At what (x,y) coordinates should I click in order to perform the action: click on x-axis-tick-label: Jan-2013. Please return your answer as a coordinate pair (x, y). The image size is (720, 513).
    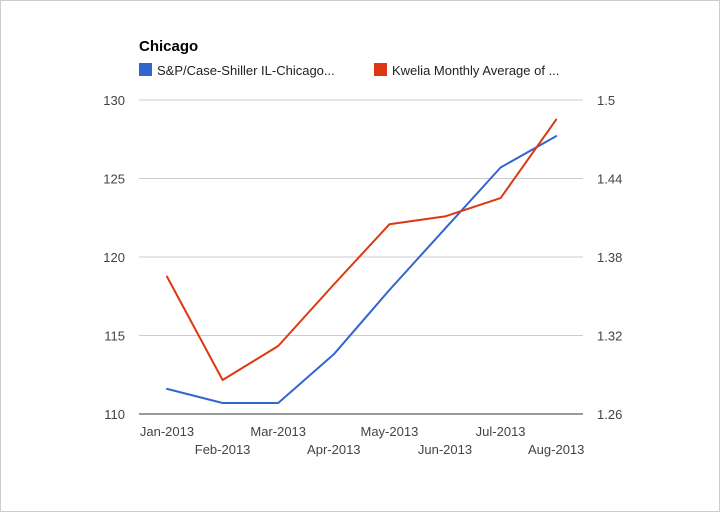
    Looking at the image, I should click on (167, 431).